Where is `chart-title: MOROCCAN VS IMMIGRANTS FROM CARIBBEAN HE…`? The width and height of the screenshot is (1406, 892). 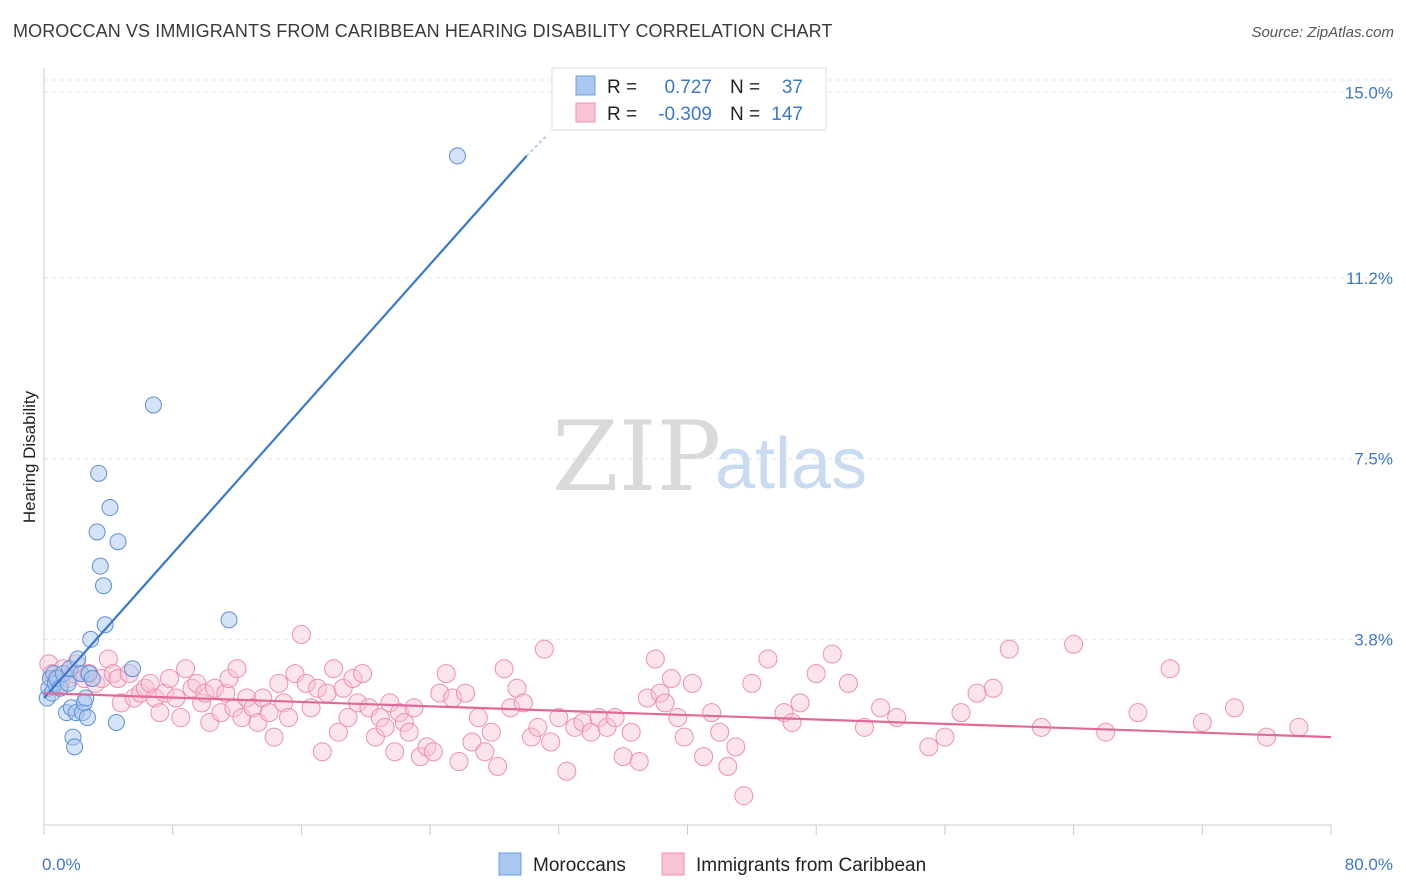 chart-title: MOROCCAN VS IMMIGRANTS FROM CARIBBEAN HE… is located at coordinates (423, 31).